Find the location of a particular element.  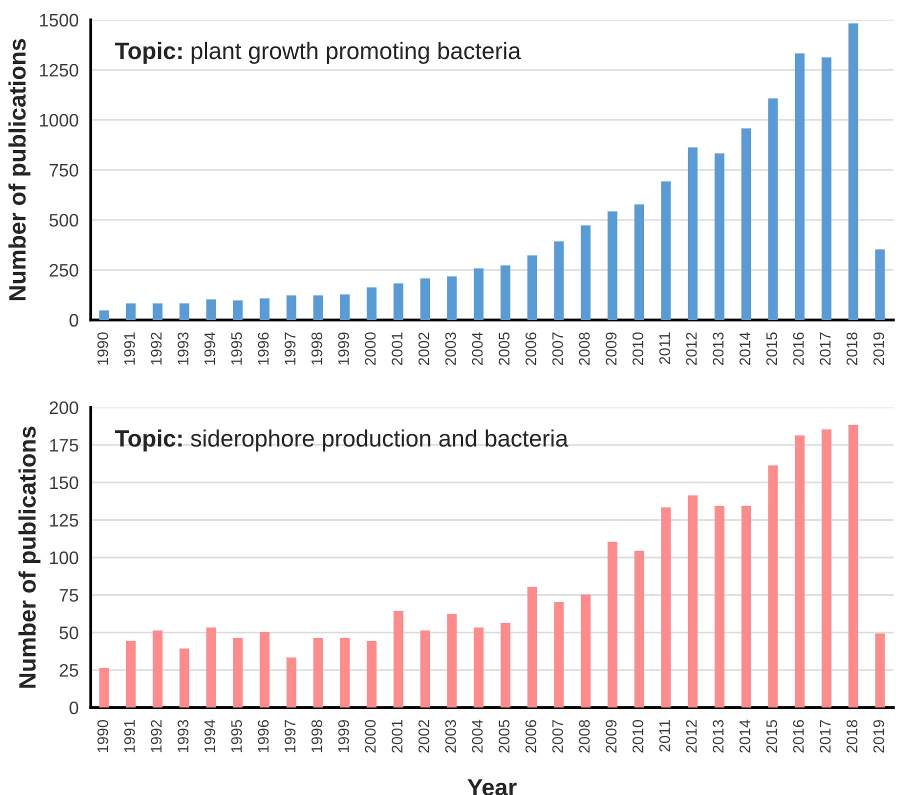

x-tick-label: 2013 is located at coordinates (718, 349).